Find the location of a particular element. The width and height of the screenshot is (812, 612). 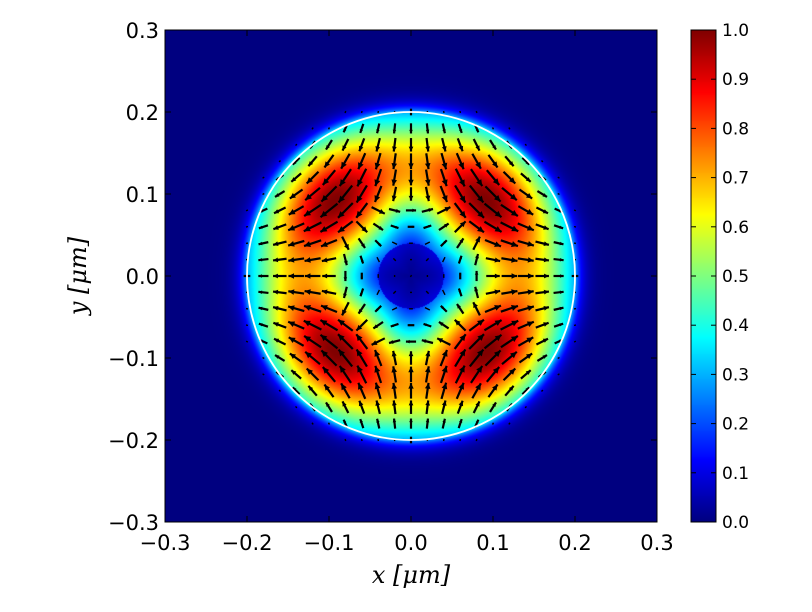

y-tick-label: 0.2 is located at coordinates (142, 113).